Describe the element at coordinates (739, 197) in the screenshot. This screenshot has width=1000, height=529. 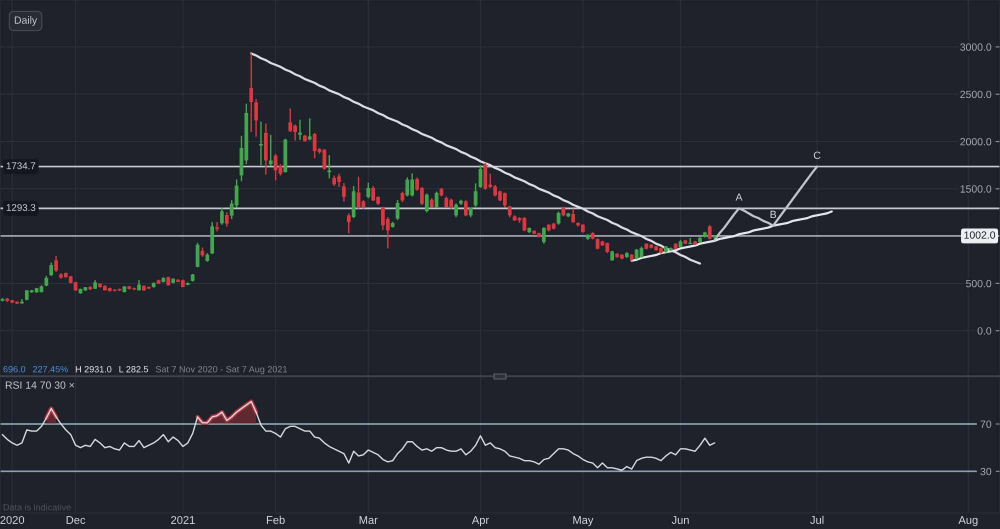
I see `annotation: A` at that location.